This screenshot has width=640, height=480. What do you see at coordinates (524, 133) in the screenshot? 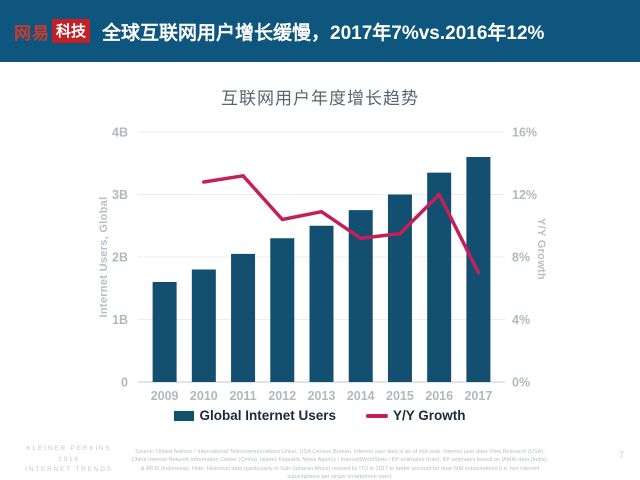
I see `right-axis-tick: 16%` at bounding box center [524, 133].